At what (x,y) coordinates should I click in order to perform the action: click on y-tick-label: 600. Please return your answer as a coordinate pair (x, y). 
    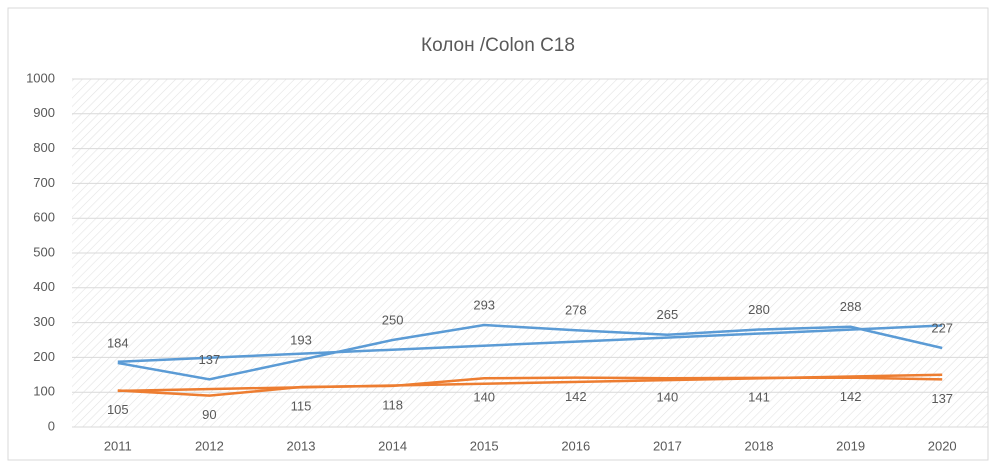
    Looking at the image, I should click on (44, 217).